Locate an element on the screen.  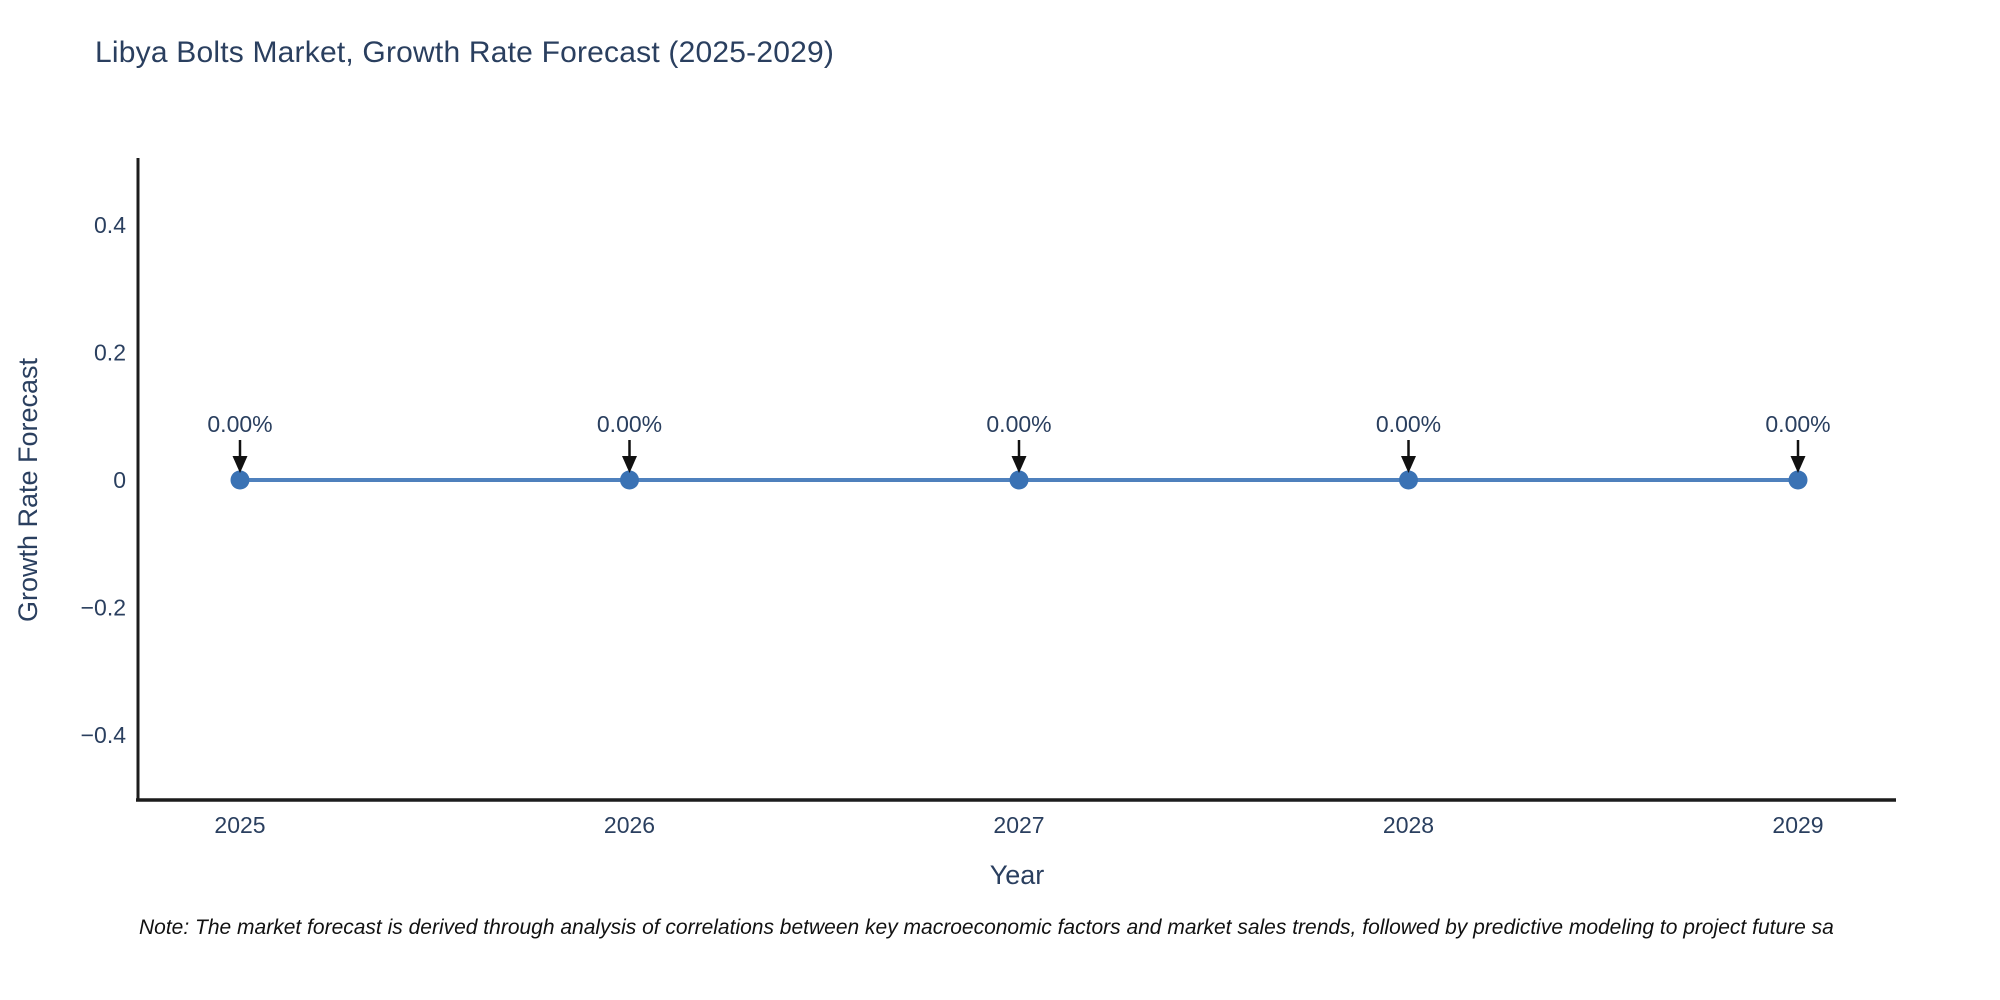
x-tick-label: 2026 is located at coordinates (629, 825).